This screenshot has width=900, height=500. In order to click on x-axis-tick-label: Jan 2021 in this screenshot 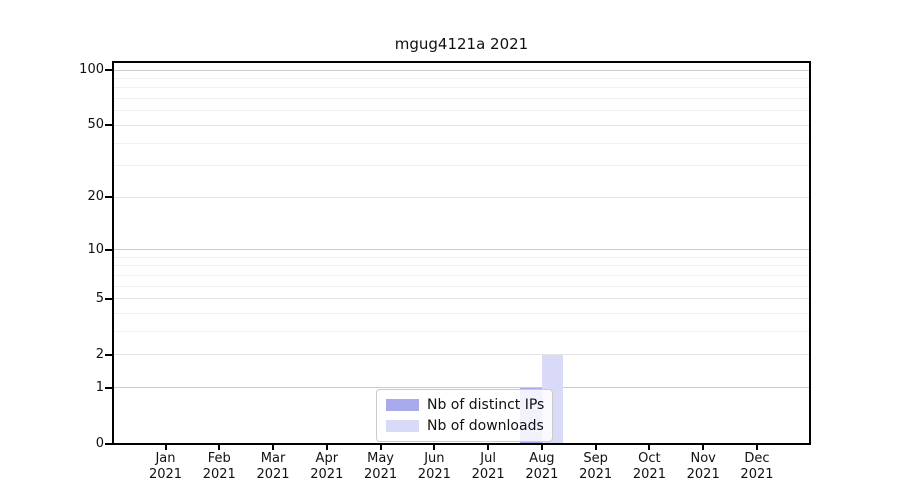, I will do `click(165, 466)`.